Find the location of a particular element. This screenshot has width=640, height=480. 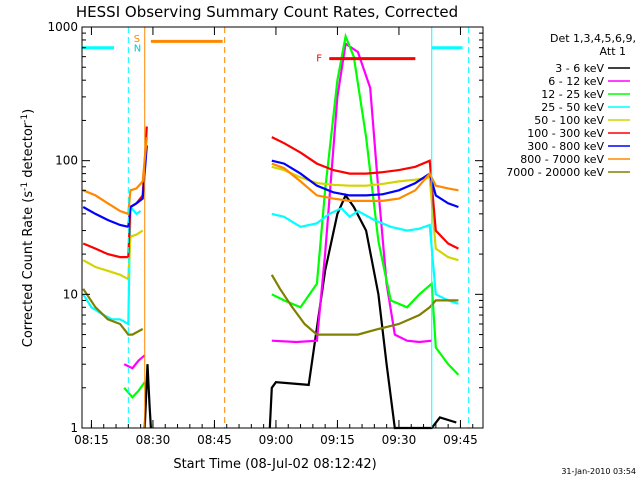

legend-label-300-800-kev: 300 - 800 keV is located at coordinates (565, 146).